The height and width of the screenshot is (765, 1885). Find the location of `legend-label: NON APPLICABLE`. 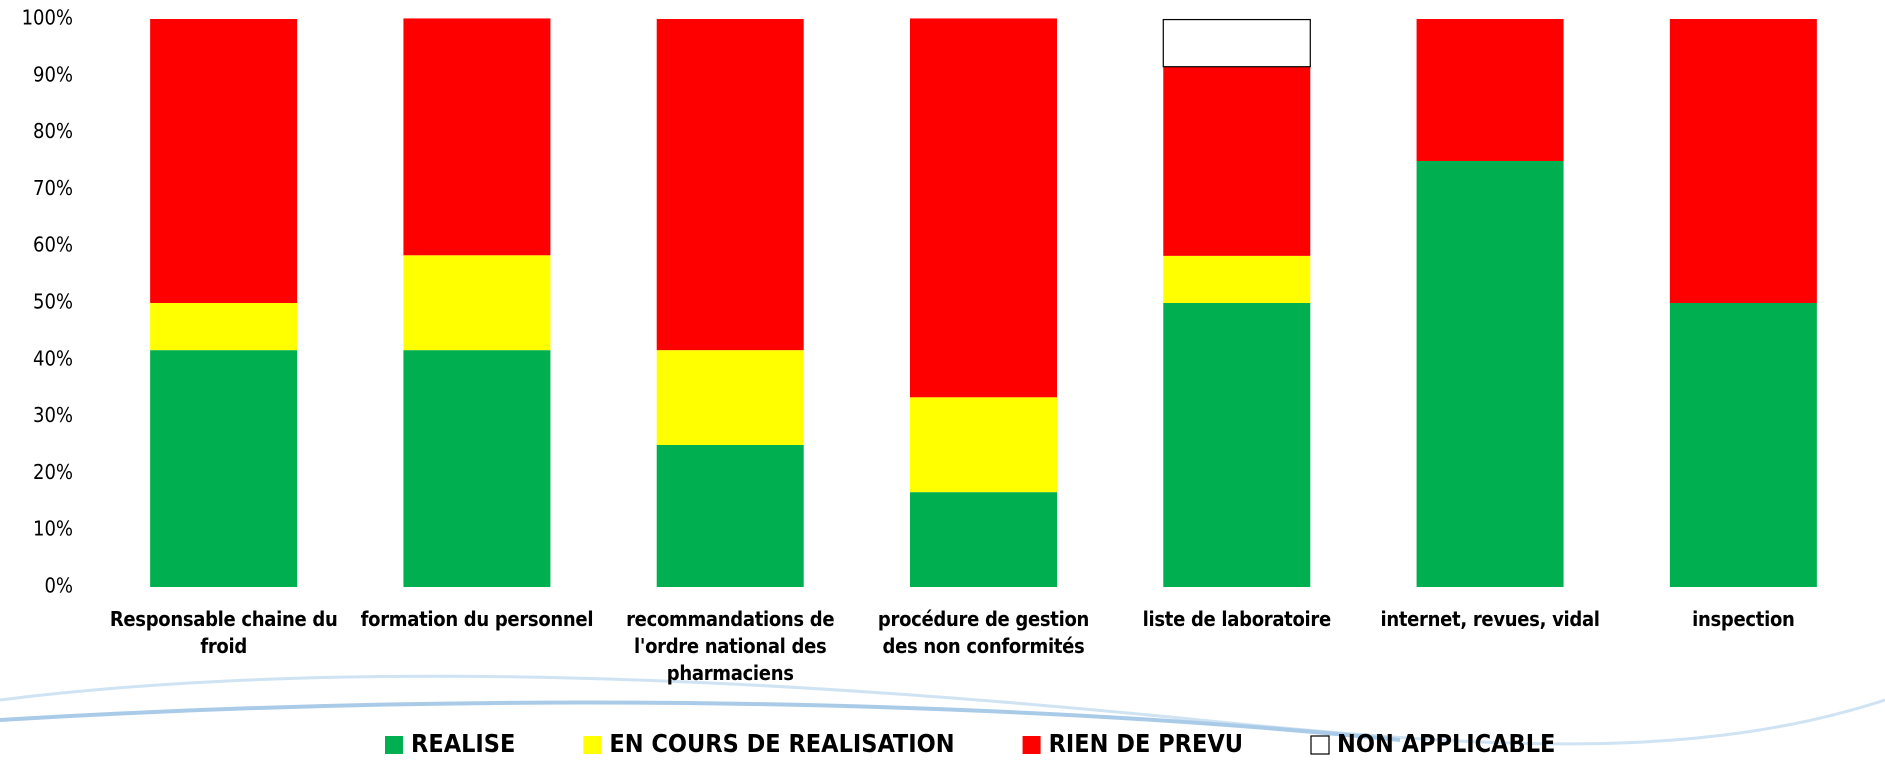

legend-label: NON APPLICABLE is located at coordinates (1446, 743).